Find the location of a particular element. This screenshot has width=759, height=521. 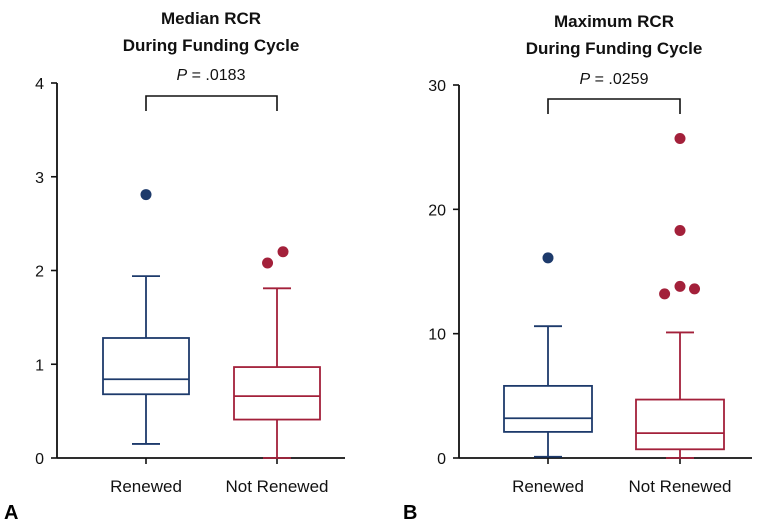

p-value-text: = .0183 is located at coordinates (216, 75).